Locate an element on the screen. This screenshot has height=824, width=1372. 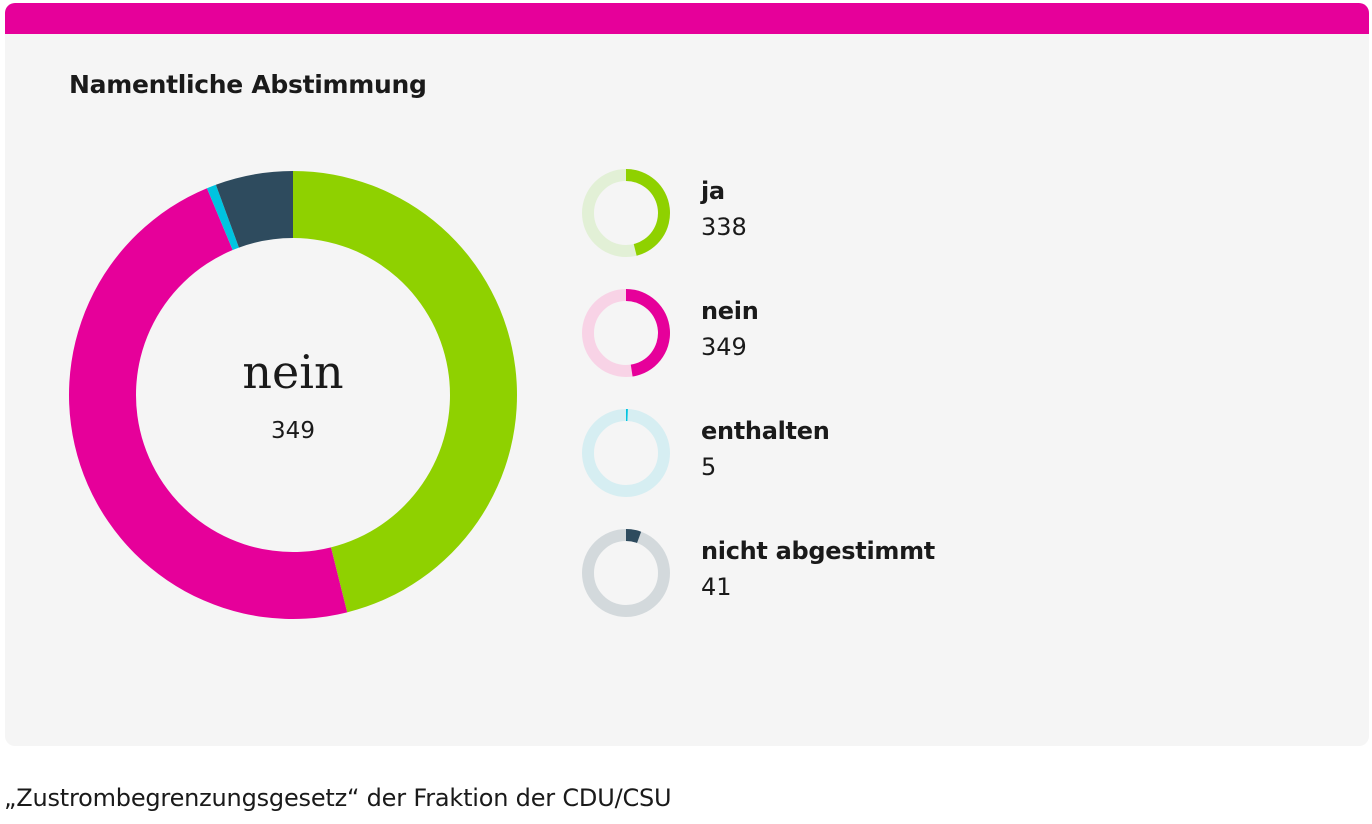
legend-item-enthalten: enthalten 5 is located at coordinates (880, 453).